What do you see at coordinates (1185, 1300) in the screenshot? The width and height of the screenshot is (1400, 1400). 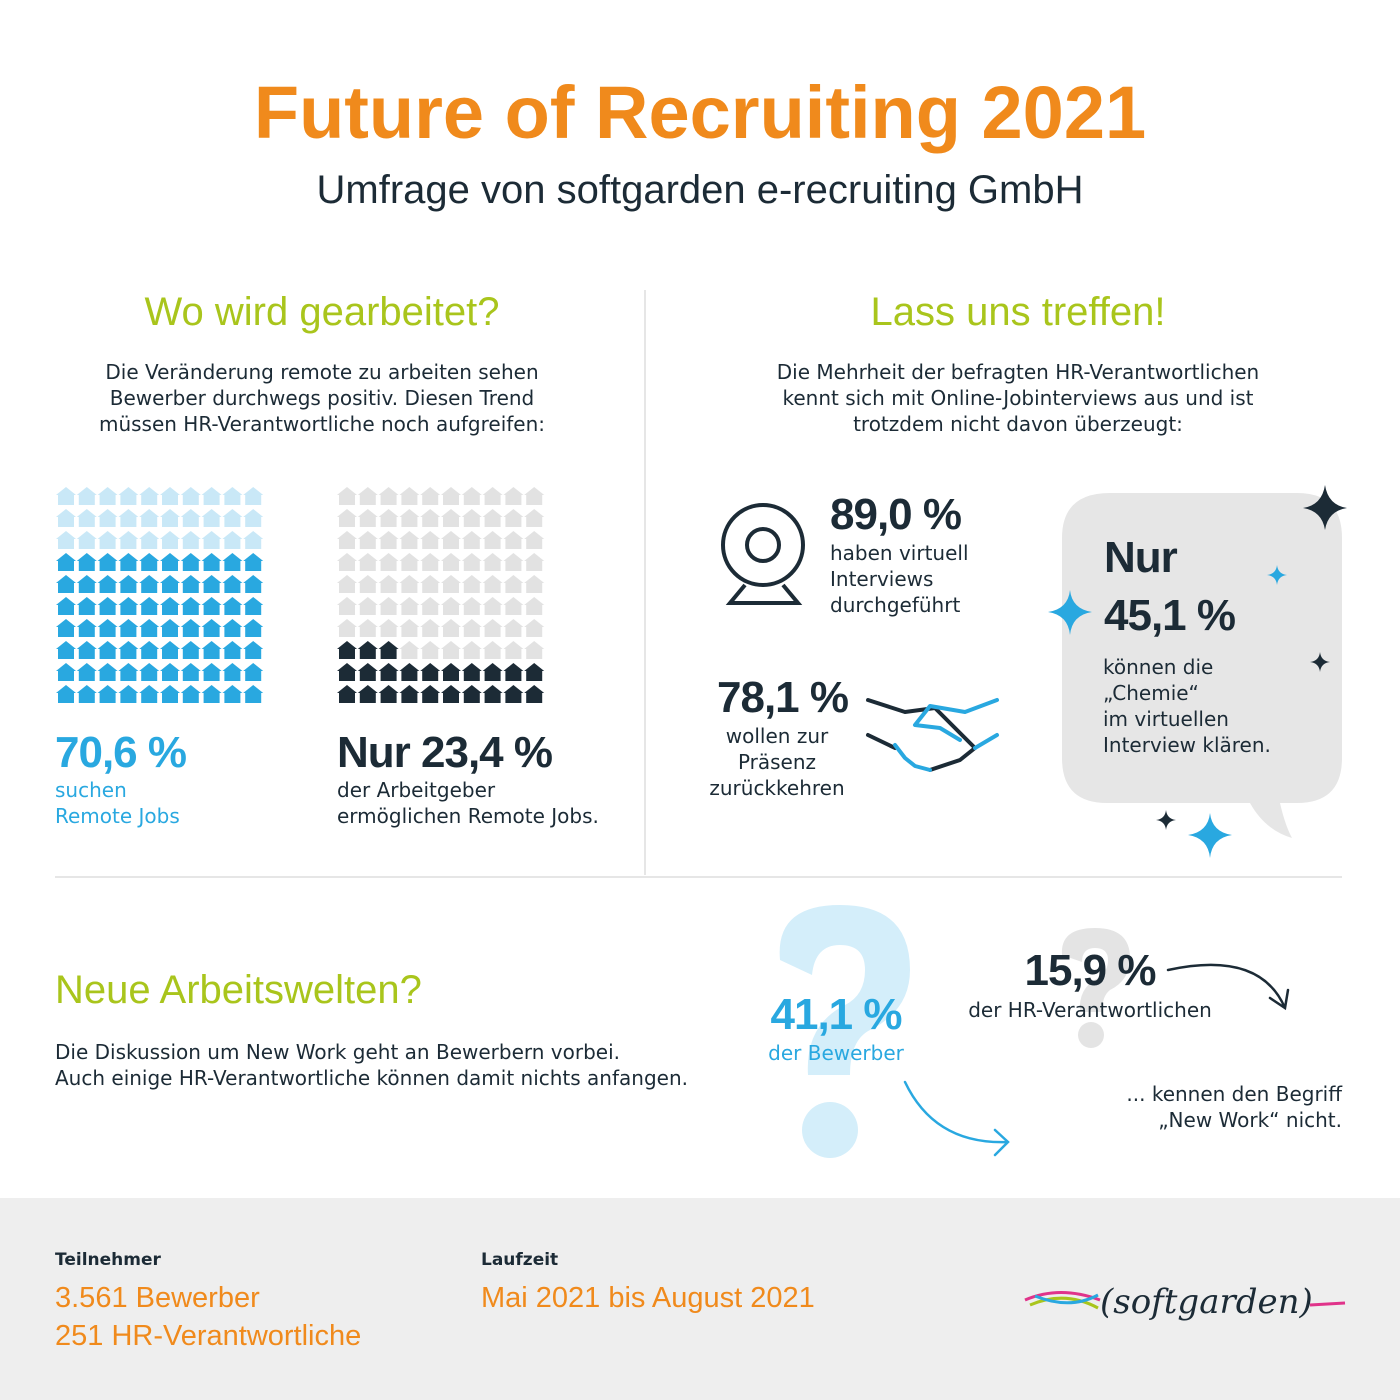 I see `logo-lines` at bounding box center [1185, 1300].